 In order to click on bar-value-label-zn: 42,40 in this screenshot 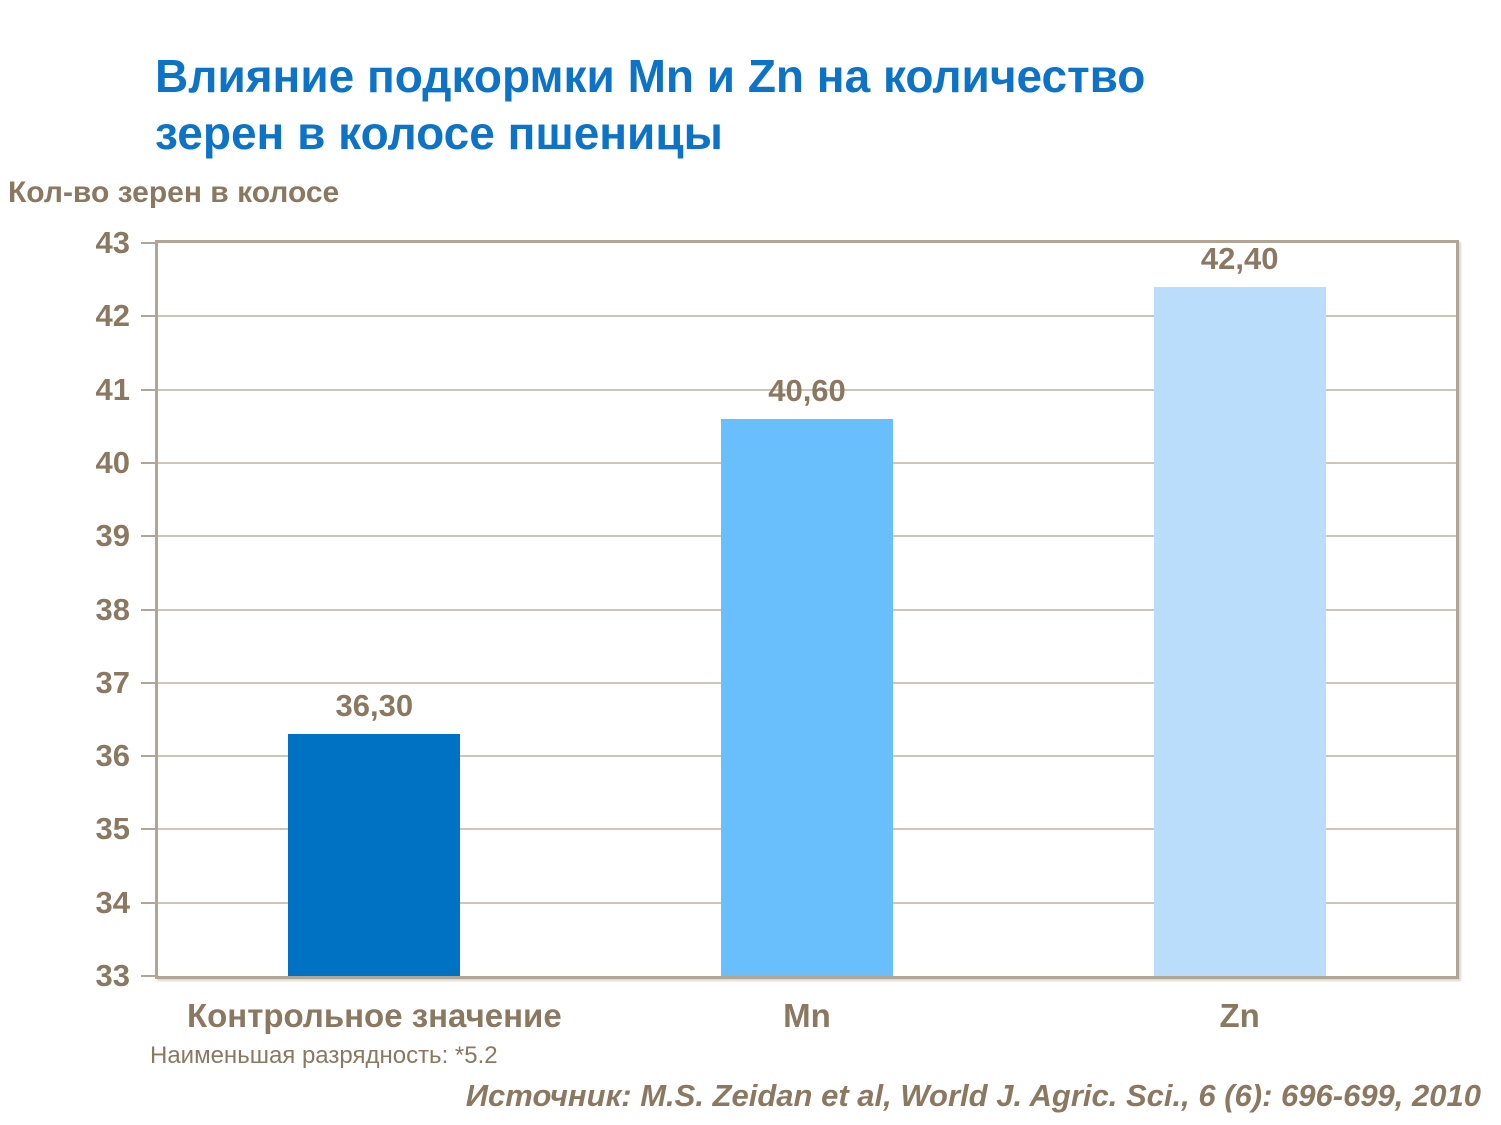, I will do `click(1239, 258)`.